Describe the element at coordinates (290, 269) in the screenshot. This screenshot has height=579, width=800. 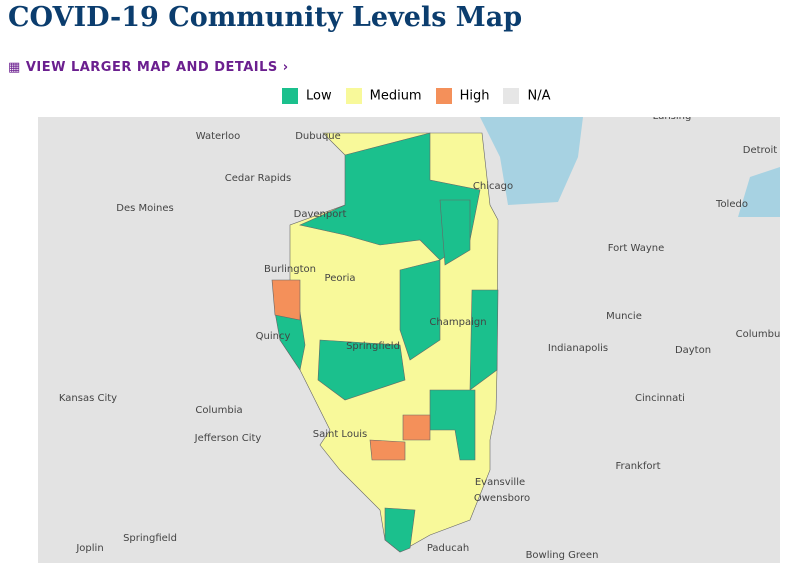
I see `place-label: Burlington` at that location.